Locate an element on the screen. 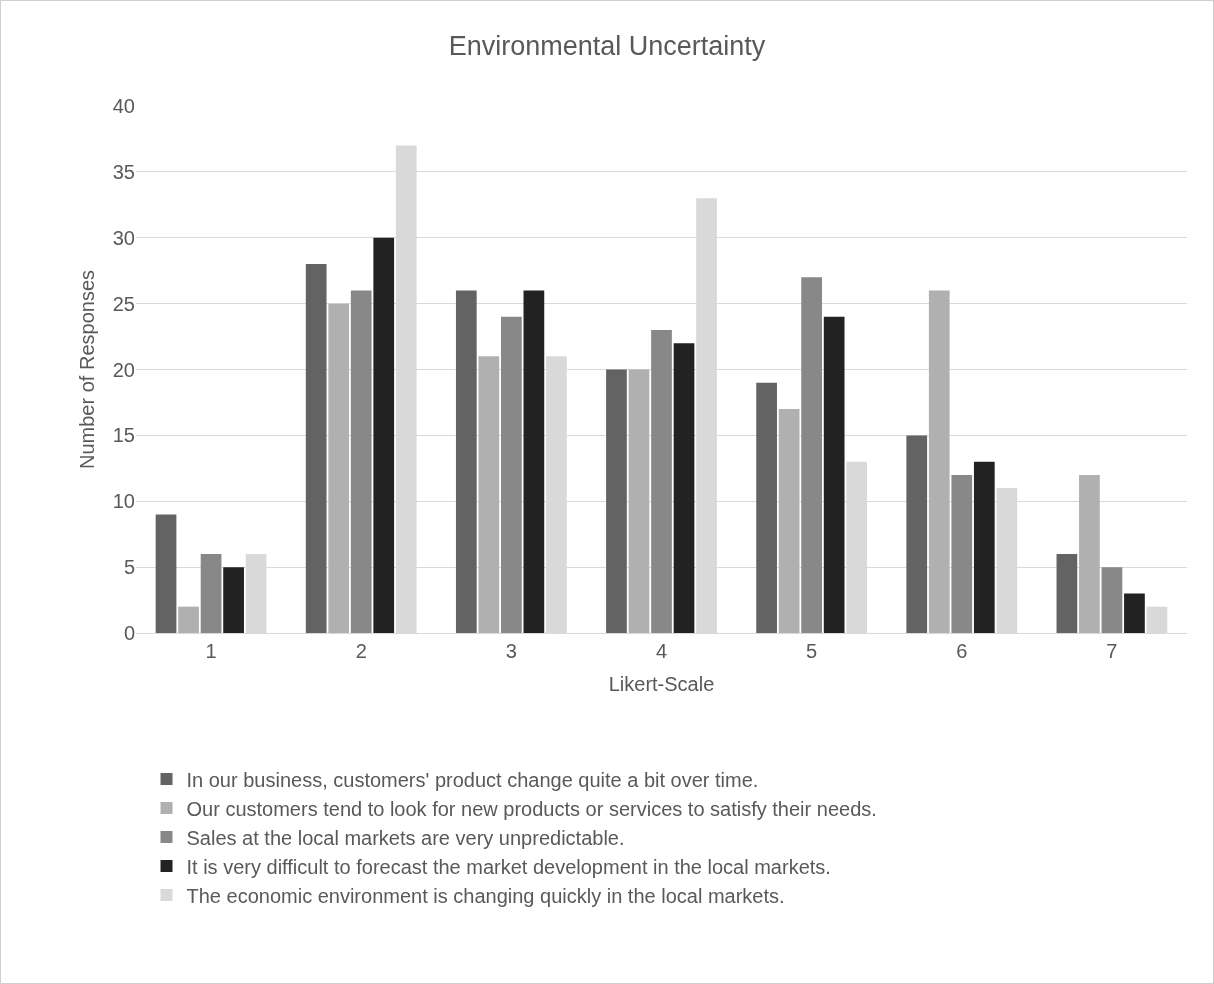 The height and width of the screenshot is (984, 1214). legend-label: The economic environment is changing quickly in the local markets. is located at coordinates (485, 895).